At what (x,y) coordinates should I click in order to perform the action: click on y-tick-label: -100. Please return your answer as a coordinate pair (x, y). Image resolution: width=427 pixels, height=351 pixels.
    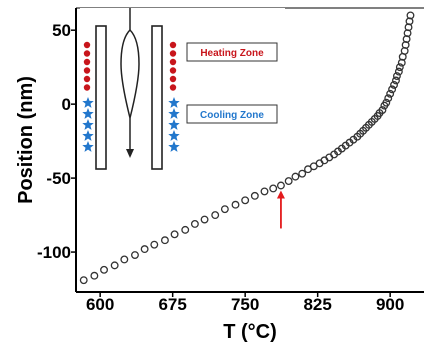
    Looking at the image, I should click on (54, 252).